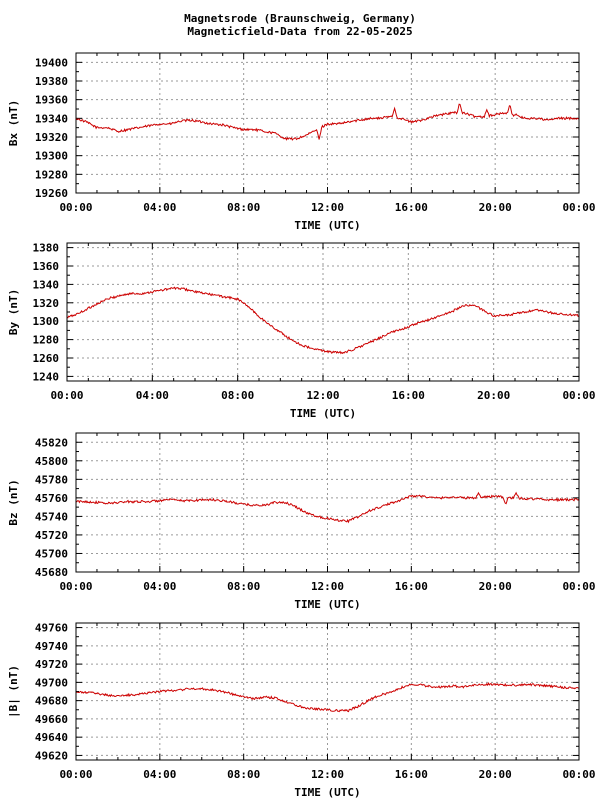  Describe the element at coordinates (51, 193) in the screenshot. I see `y-tick-label: 19260` at that location.